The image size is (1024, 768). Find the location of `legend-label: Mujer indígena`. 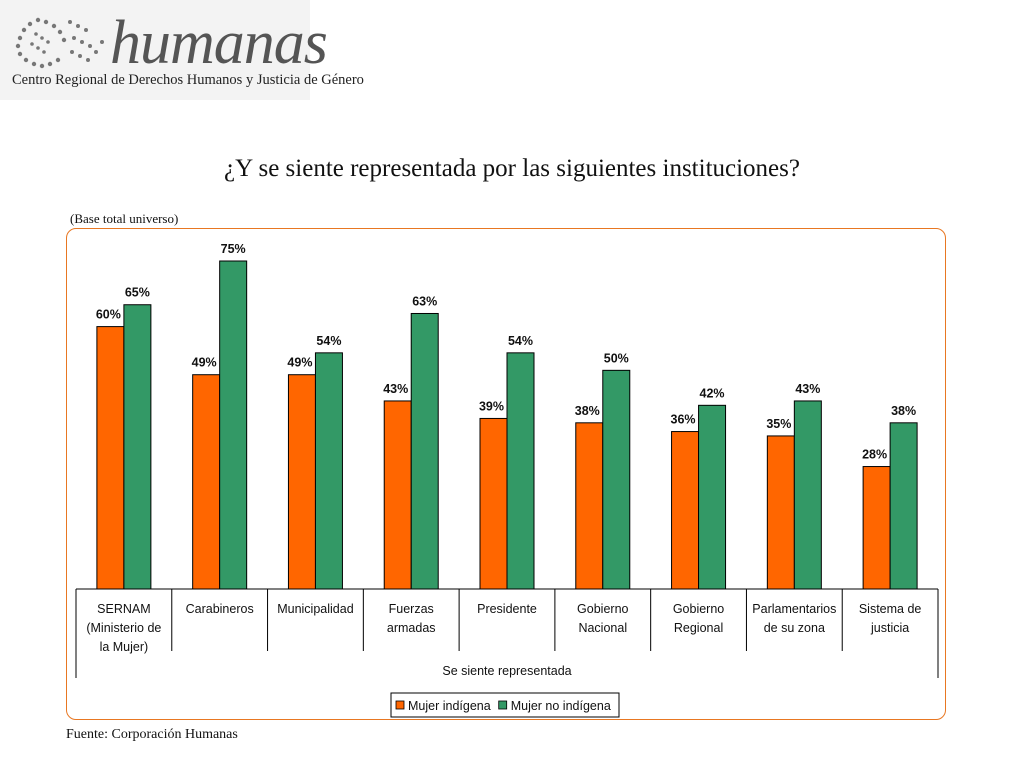

legend-label: Mujer indígena is located at coordinates (449, 706).